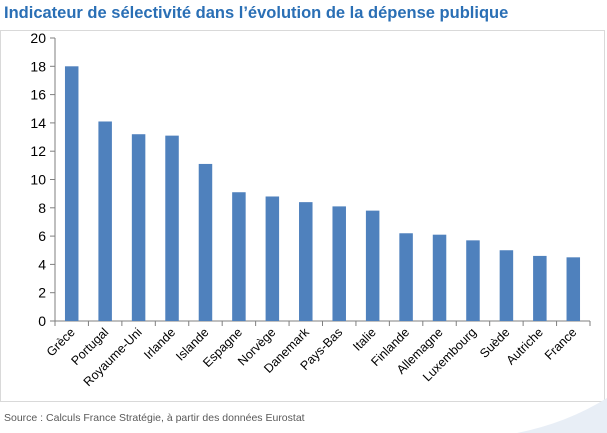  Describe the element at coordinates (38, 123) in the screenshot. I see `y-tick-label: 14` at that location.